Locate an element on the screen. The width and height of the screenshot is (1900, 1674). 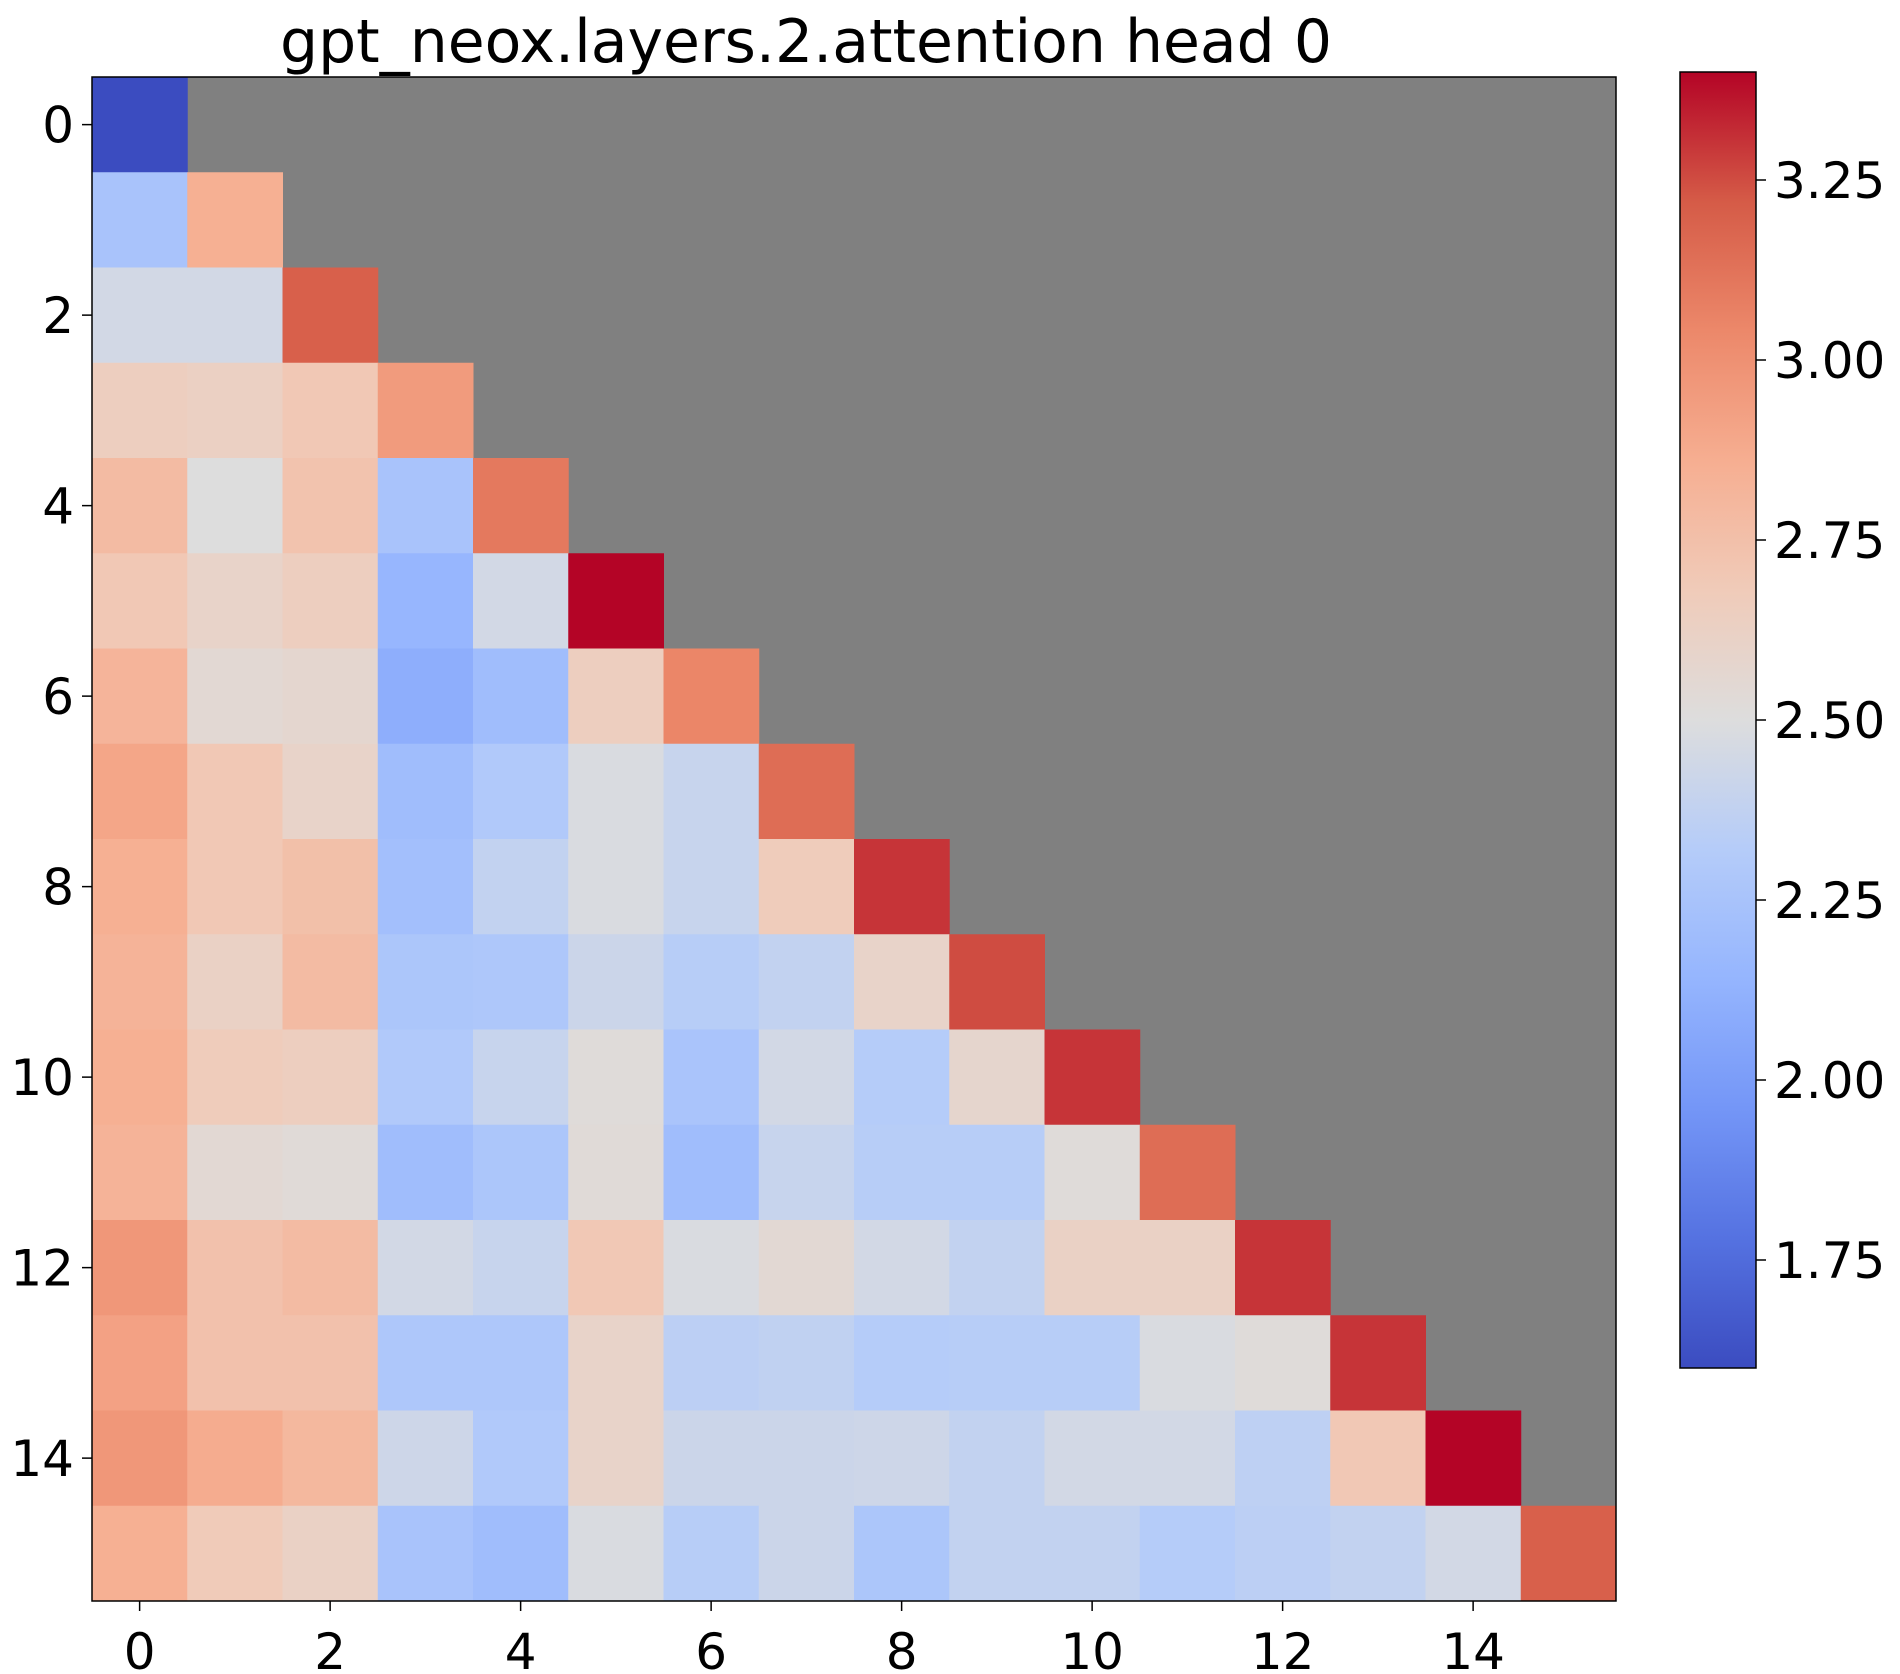
x-tick-label: 8 is located at coordinates (902, 1648).